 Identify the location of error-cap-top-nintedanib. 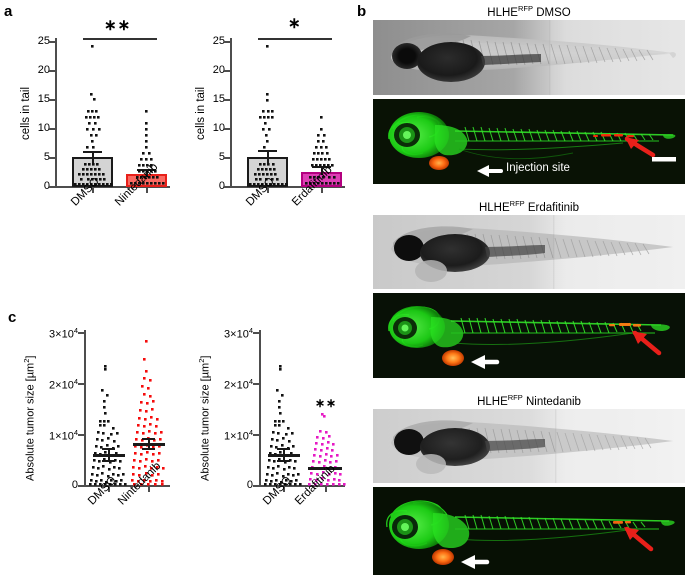
(148, 439).